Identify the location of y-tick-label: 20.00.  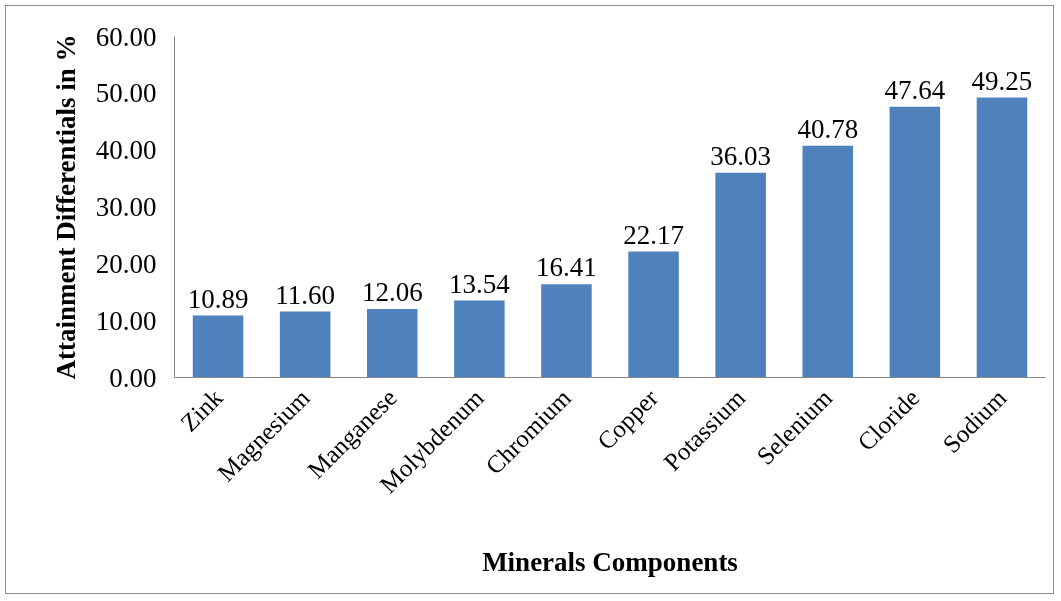
(126, 263).